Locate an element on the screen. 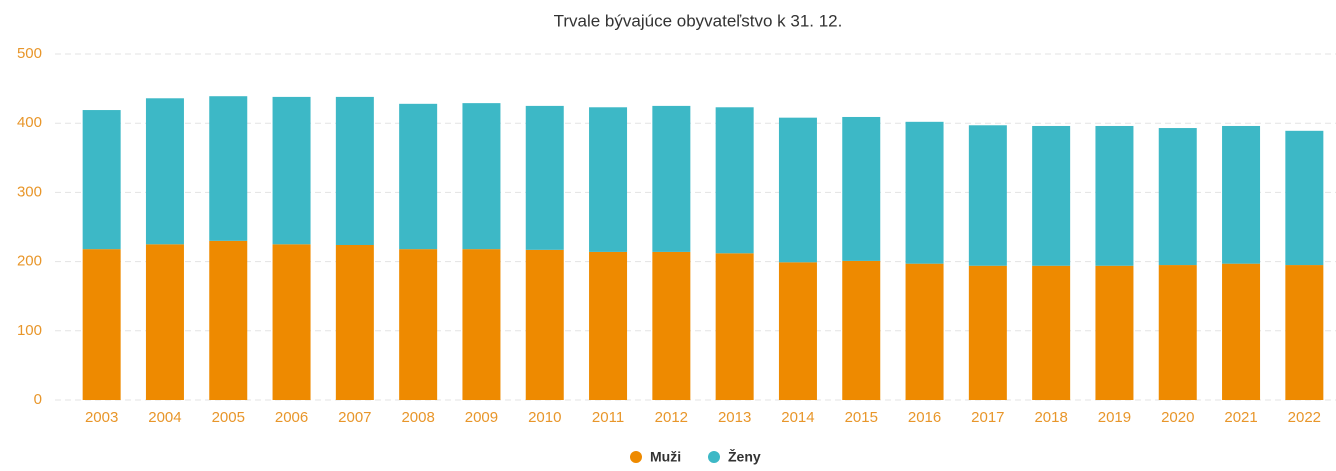 The width and height of the screenshot is (1336, 471). x-tick-label: 2010 is located at coordinates (544, 417).